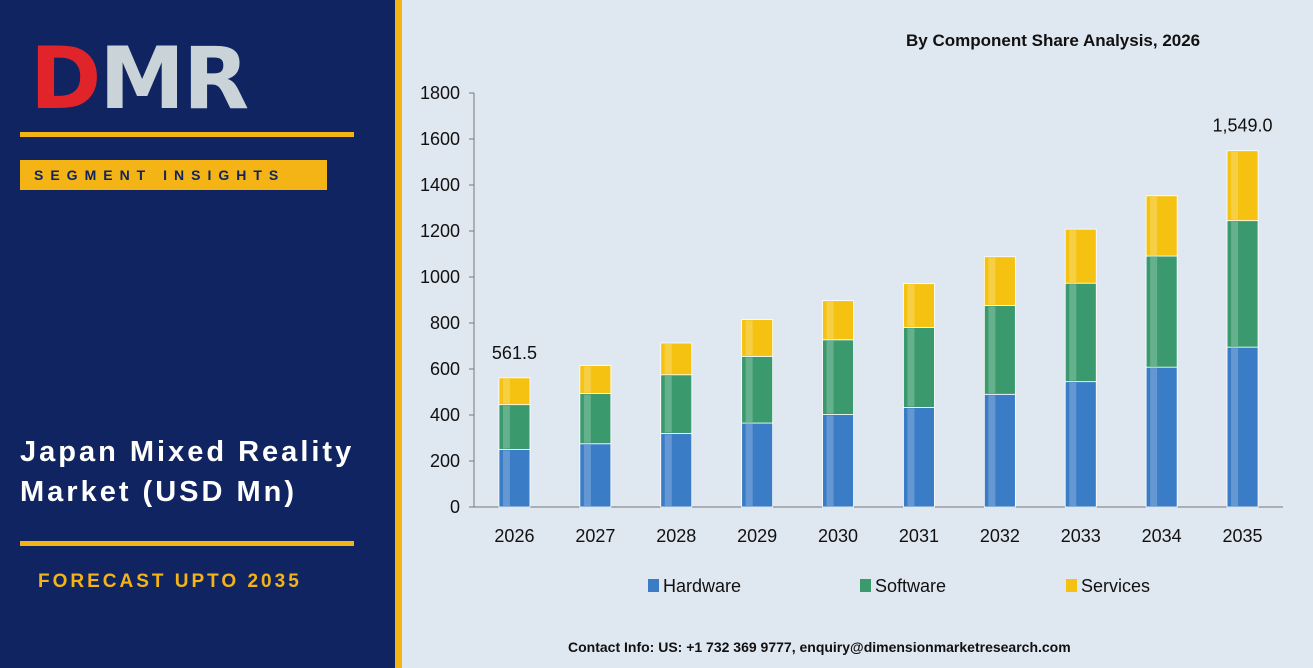 Image resolution: width=1313 pixels, height=668 pixels. Describe the element at coordinates (865, 585) in the screenshot. I see `legend-swatch-software` at that location.